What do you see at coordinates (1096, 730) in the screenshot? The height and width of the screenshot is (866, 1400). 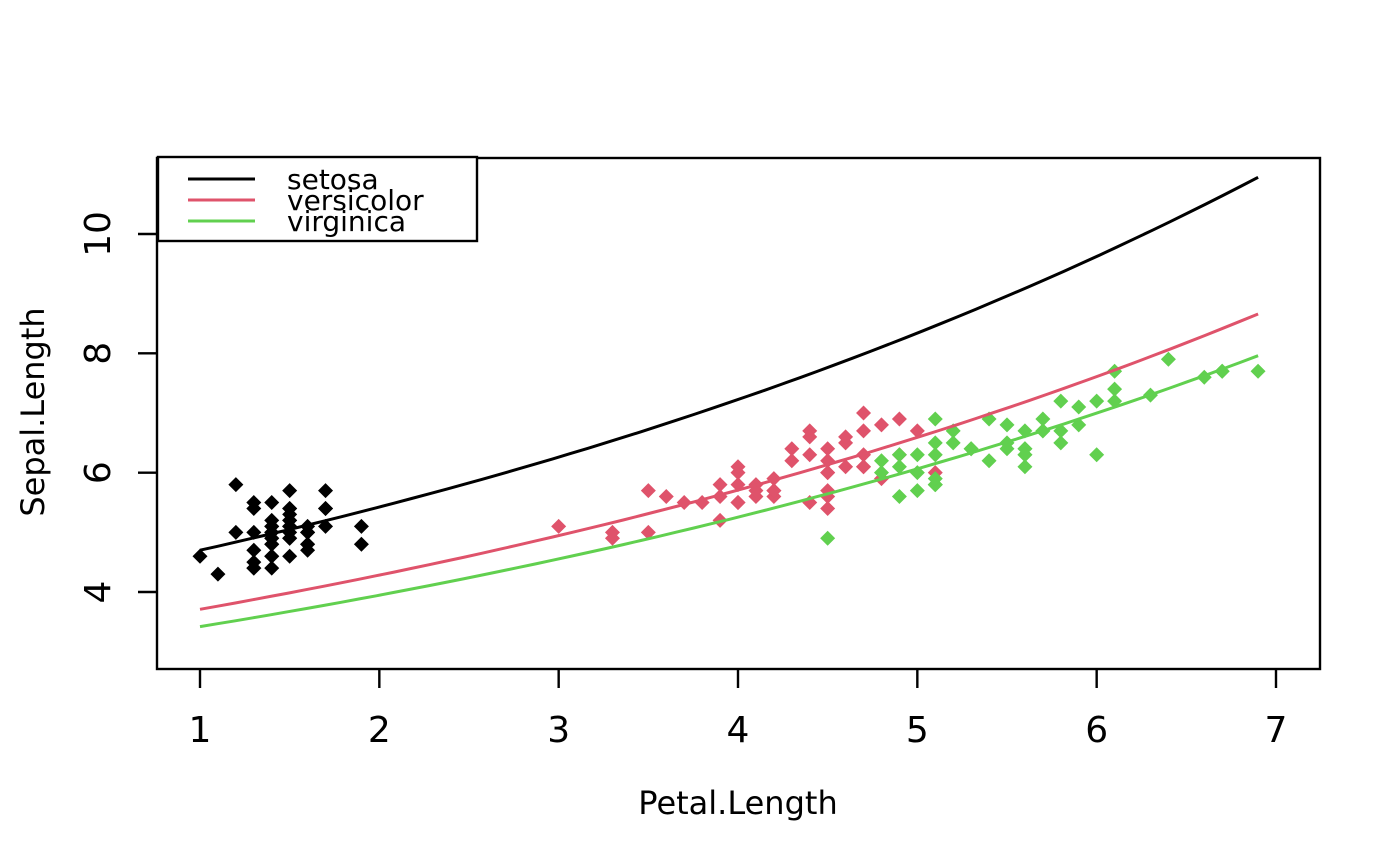 I see `x-tick-label: 6` at bounding box center [1096, 730].